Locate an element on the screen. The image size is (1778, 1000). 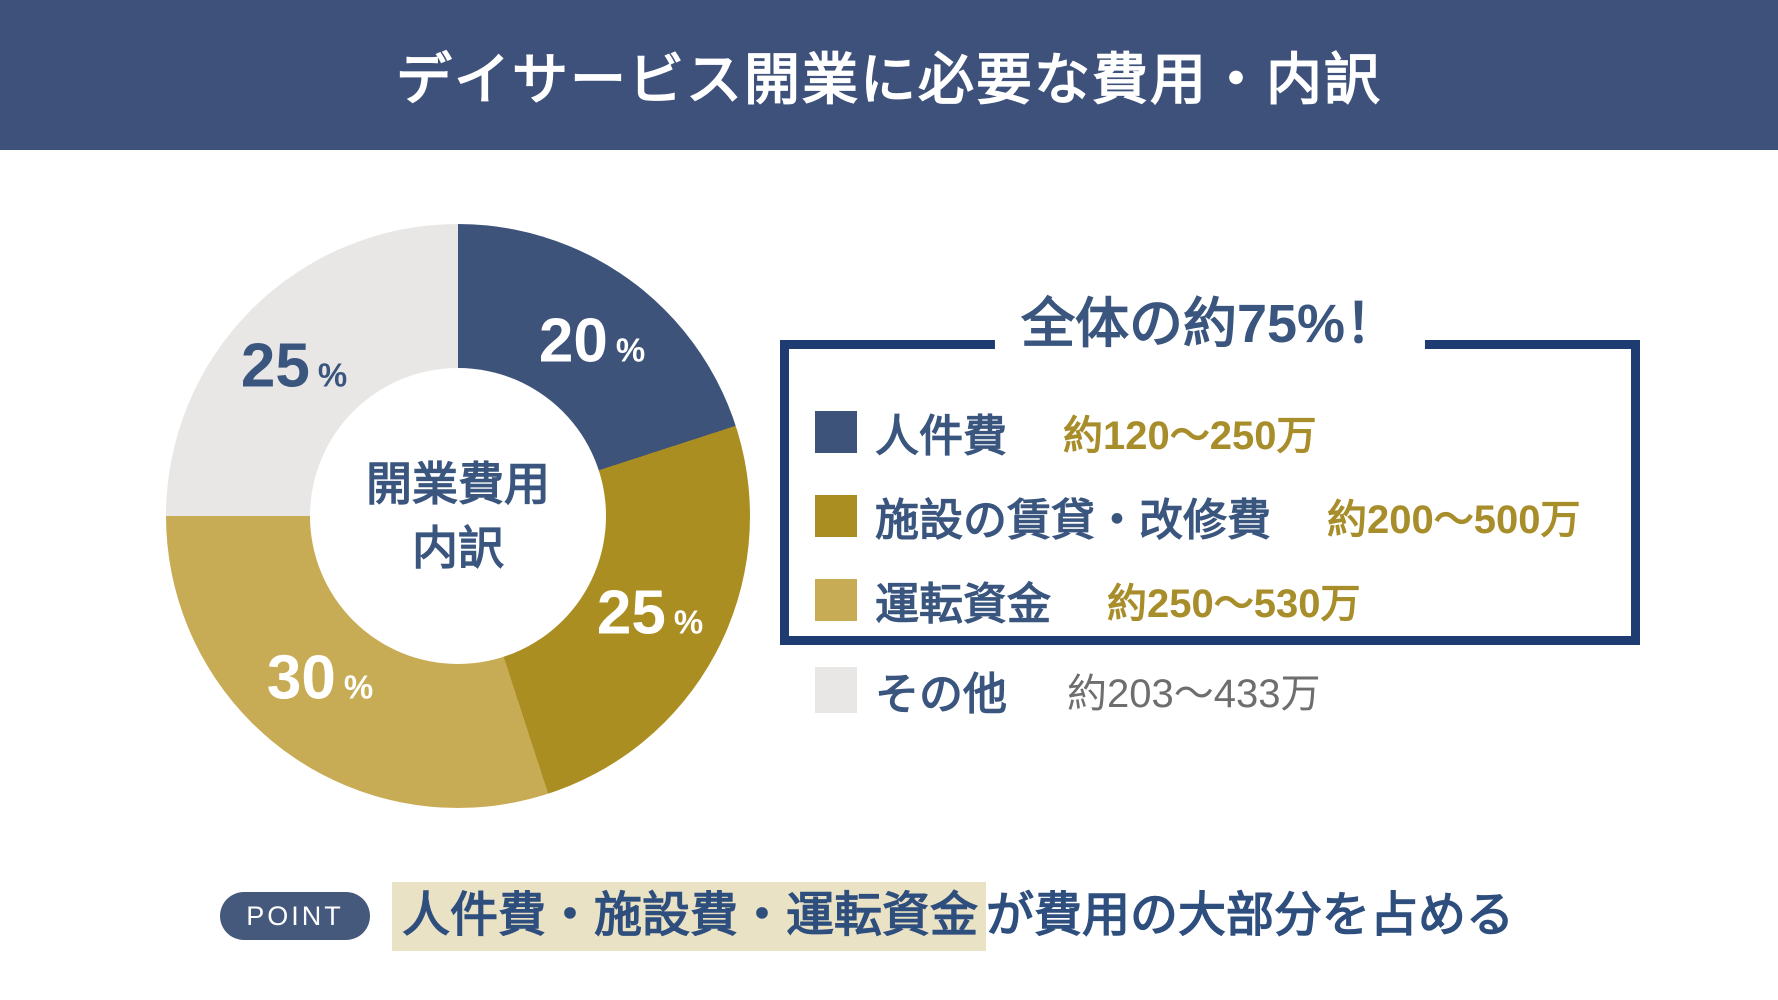
point-text: 人件費・施設費・運転資金 が費用の大部分を占める is located at coordinates (953, 916).